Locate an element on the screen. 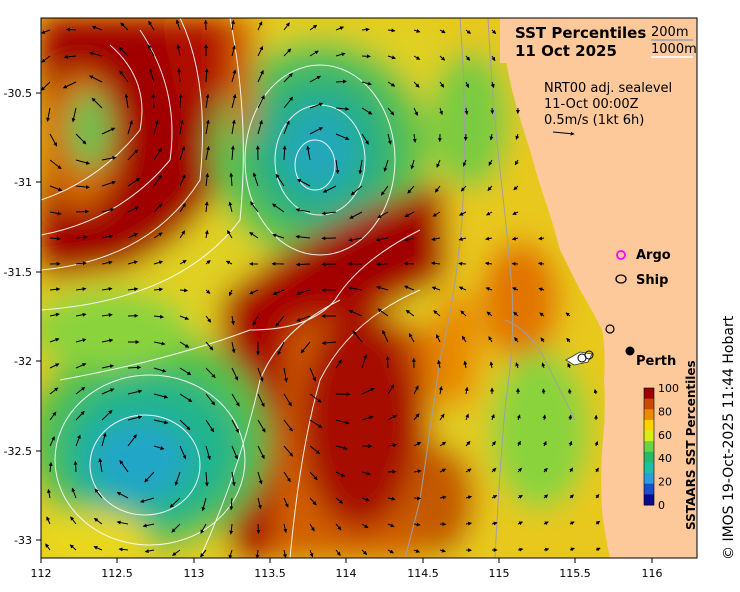 This screenshot has height=592, width=740. x-tick-label: 112 is located at coordinates (41, 573).